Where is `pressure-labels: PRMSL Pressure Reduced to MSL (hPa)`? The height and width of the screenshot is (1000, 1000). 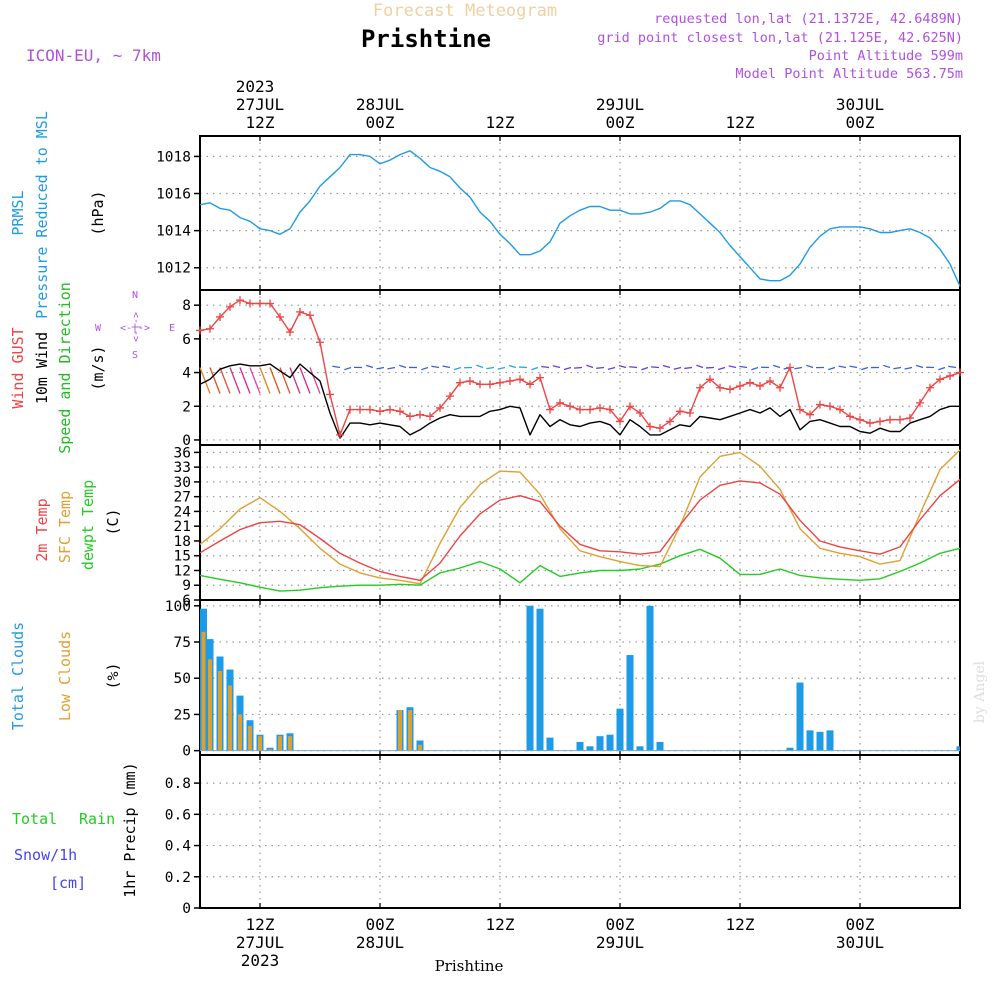 pressure-labels: PRMSL Pressure Reduced to MSL (hPa) is located at coordinates (58, 215).